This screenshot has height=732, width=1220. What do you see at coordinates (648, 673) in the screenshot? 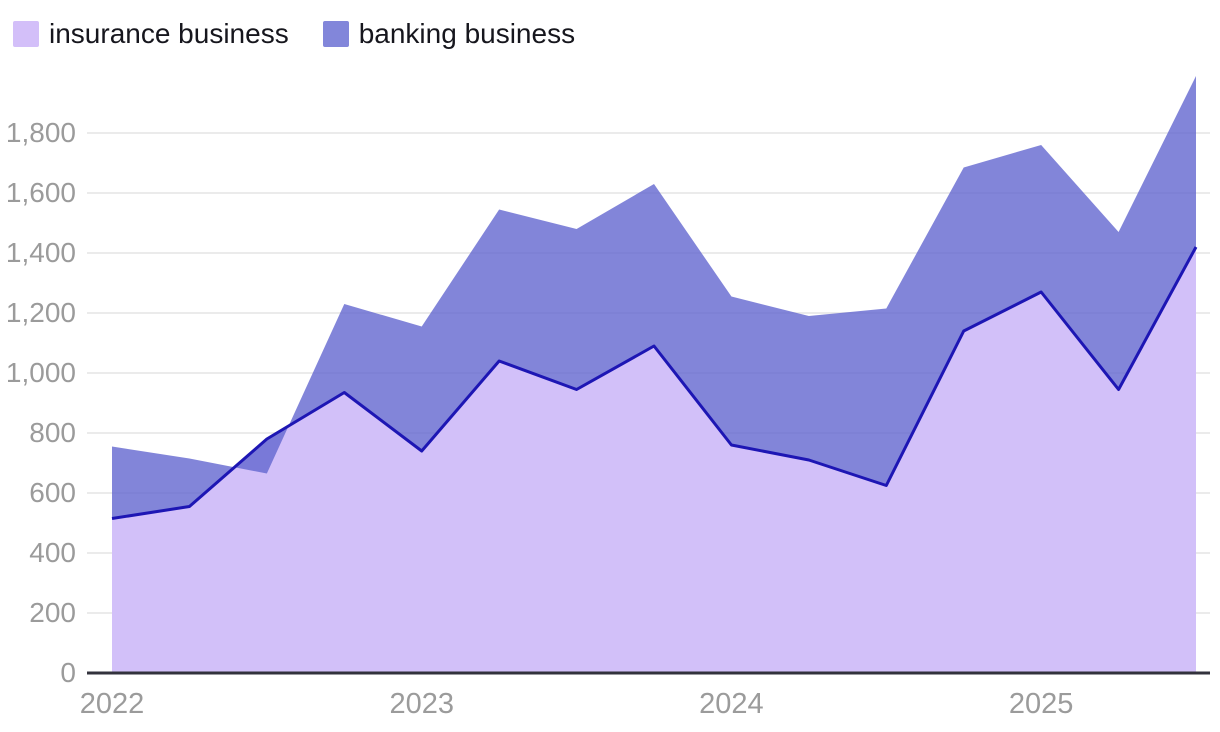
I see `x-axis-line` at bounding box center [648, 673].